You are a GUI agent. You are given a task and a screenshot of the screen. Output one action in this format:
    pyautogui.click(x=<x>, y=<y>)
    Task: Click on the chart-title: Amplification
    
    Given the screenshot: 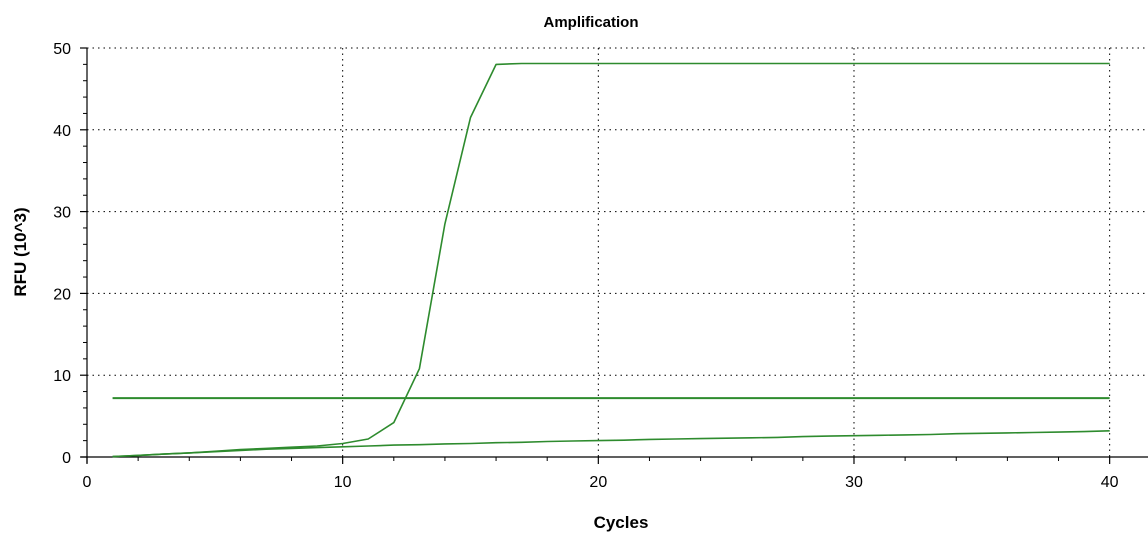 What is the action you would take?
    pyautogui.click(x=590, y=22)
    